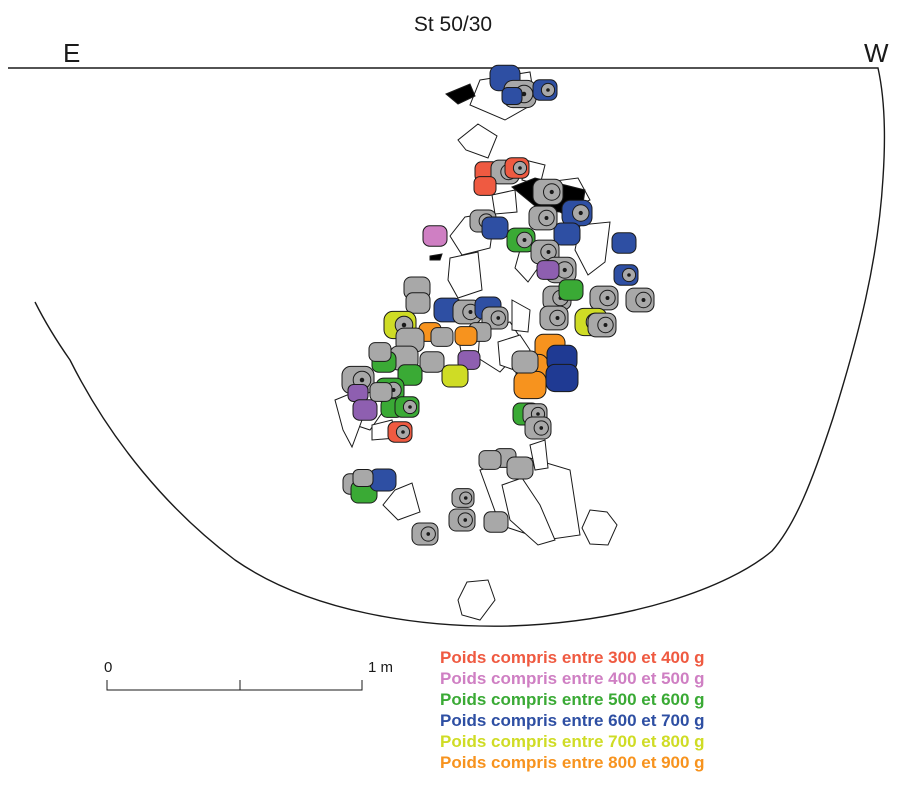  Describe the element at coordinates (453, 24) in the screenshot. I see `plan-title: St 50/30` at that location.